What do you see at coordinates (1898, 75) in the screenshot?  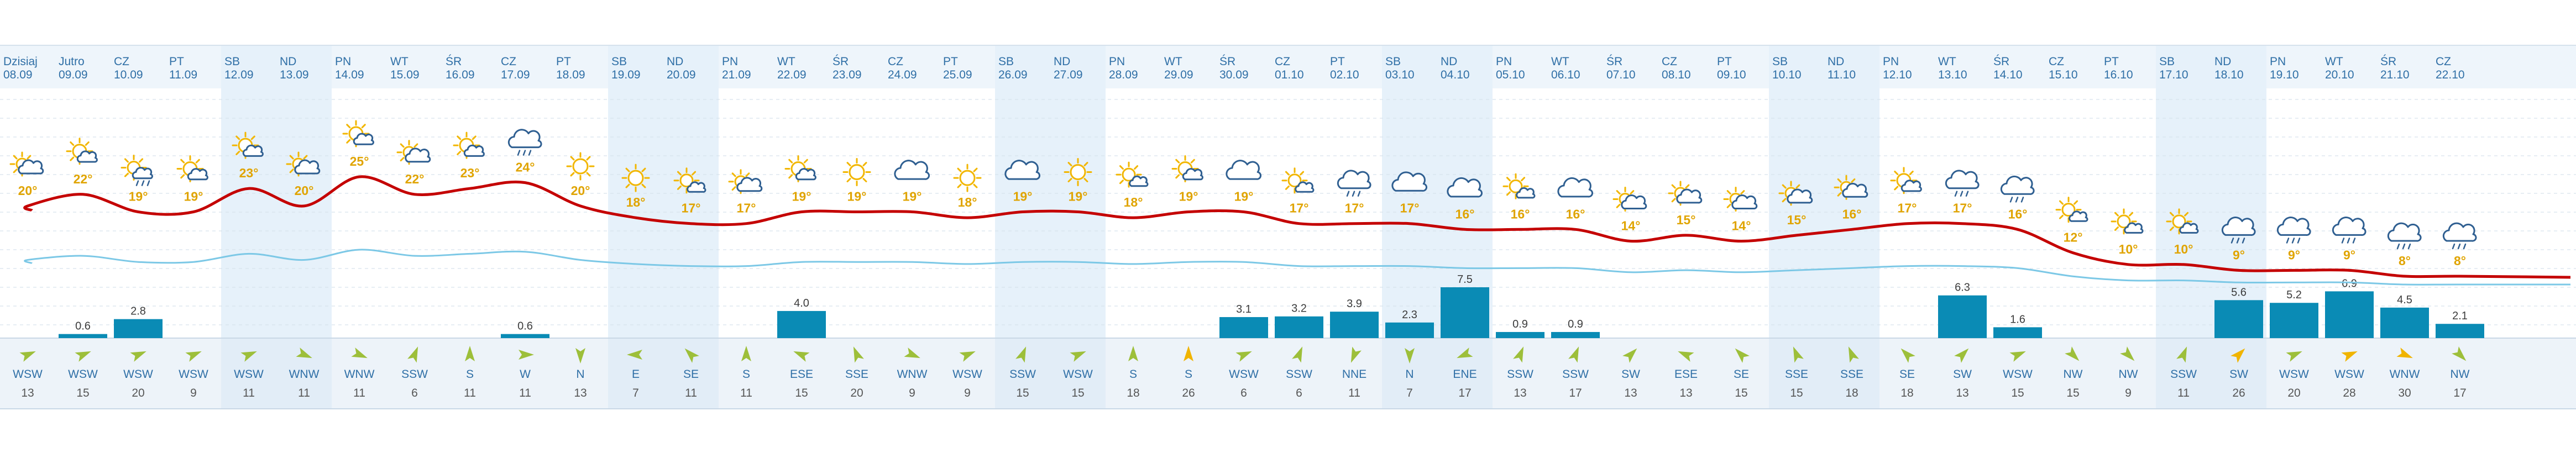 I see `date-label: 12.10` at bounding box center [1898, 75].